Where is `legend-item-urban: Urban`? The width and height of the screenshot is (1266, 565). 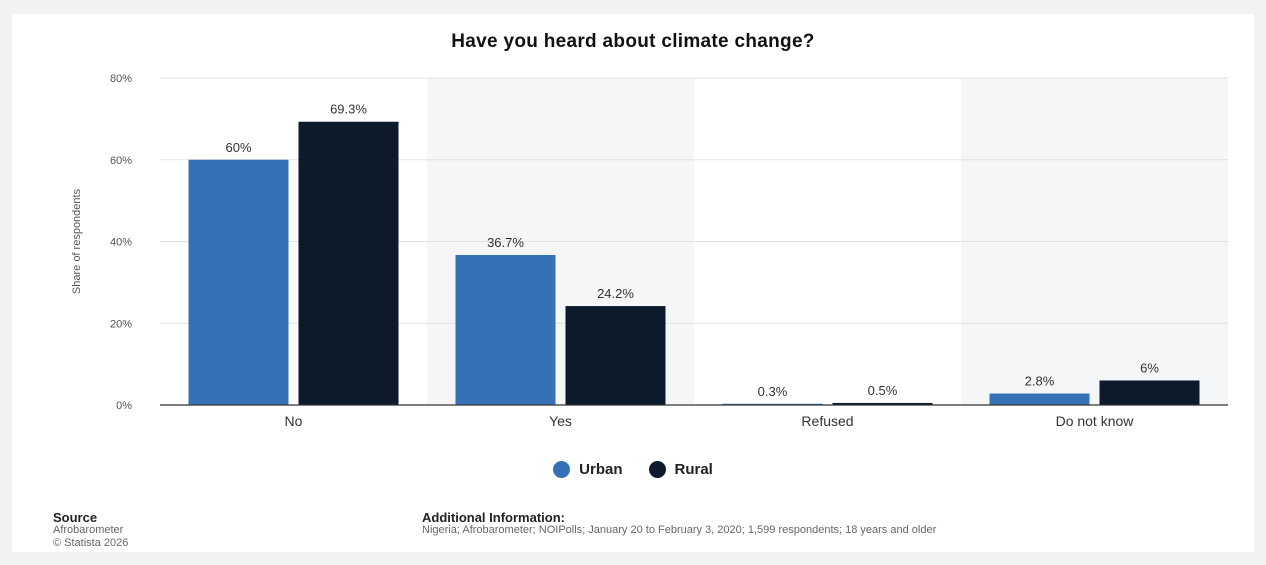
legend-item-urban: Urban is located at coordinates (588, 469).